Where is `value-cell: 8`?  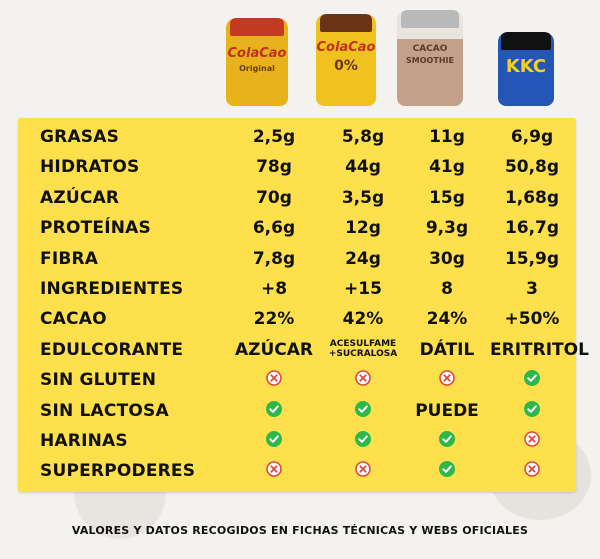
value-cell: 8 is located at coordinates (447, 289).